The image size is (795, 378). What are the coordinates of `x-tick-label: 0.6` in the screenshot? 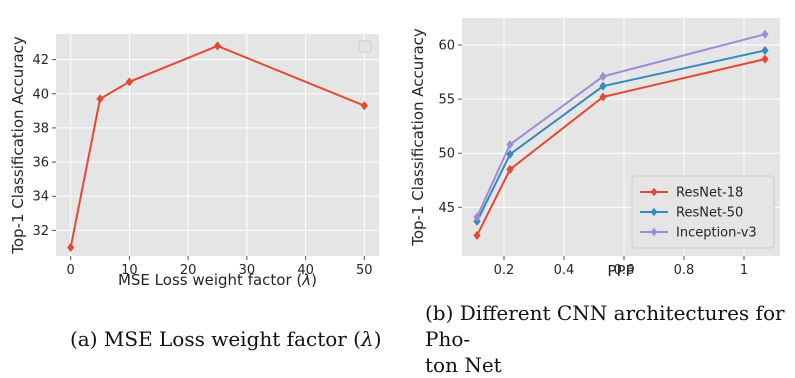 It's located at (624, 270).